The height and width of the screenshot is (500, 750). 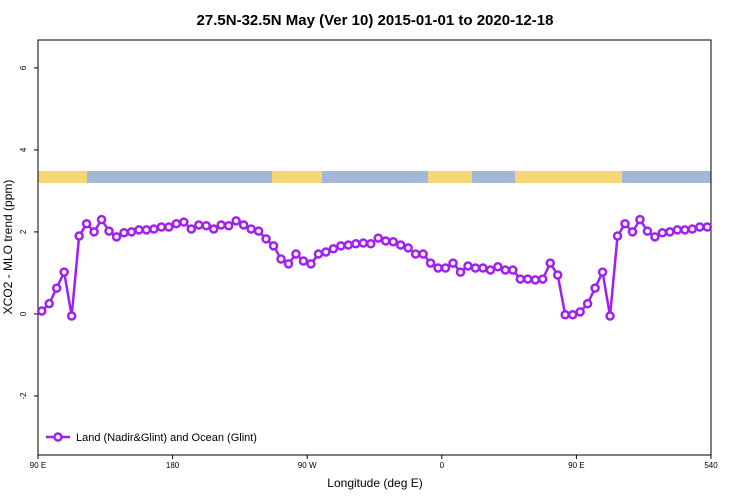 I want to click on y-tick-label: 4, so click(x=23, y=149).